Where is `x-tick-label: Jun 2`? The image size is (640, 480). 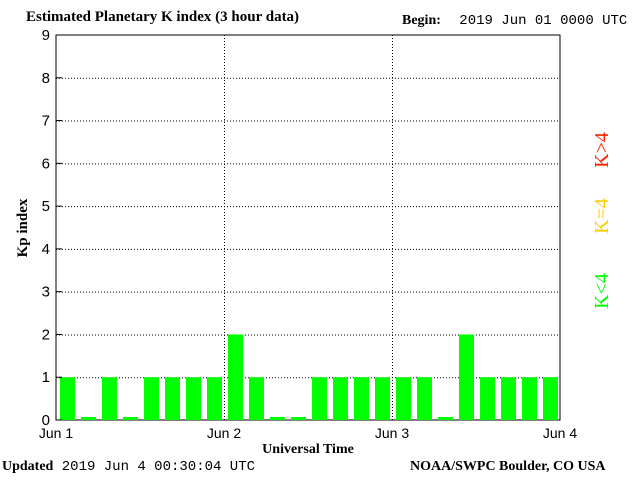
x-tick-label: Jun 2 is located at coordinates (224, 433).